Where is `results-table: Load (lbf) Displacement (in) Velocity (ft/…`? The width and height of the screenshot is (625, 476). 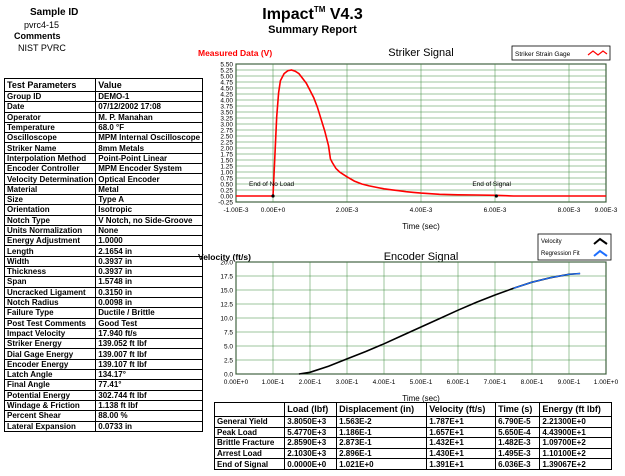 results-table: Load (lbf) Displacement (in) Velocity (ft/… is located at coordinates (412, 436).